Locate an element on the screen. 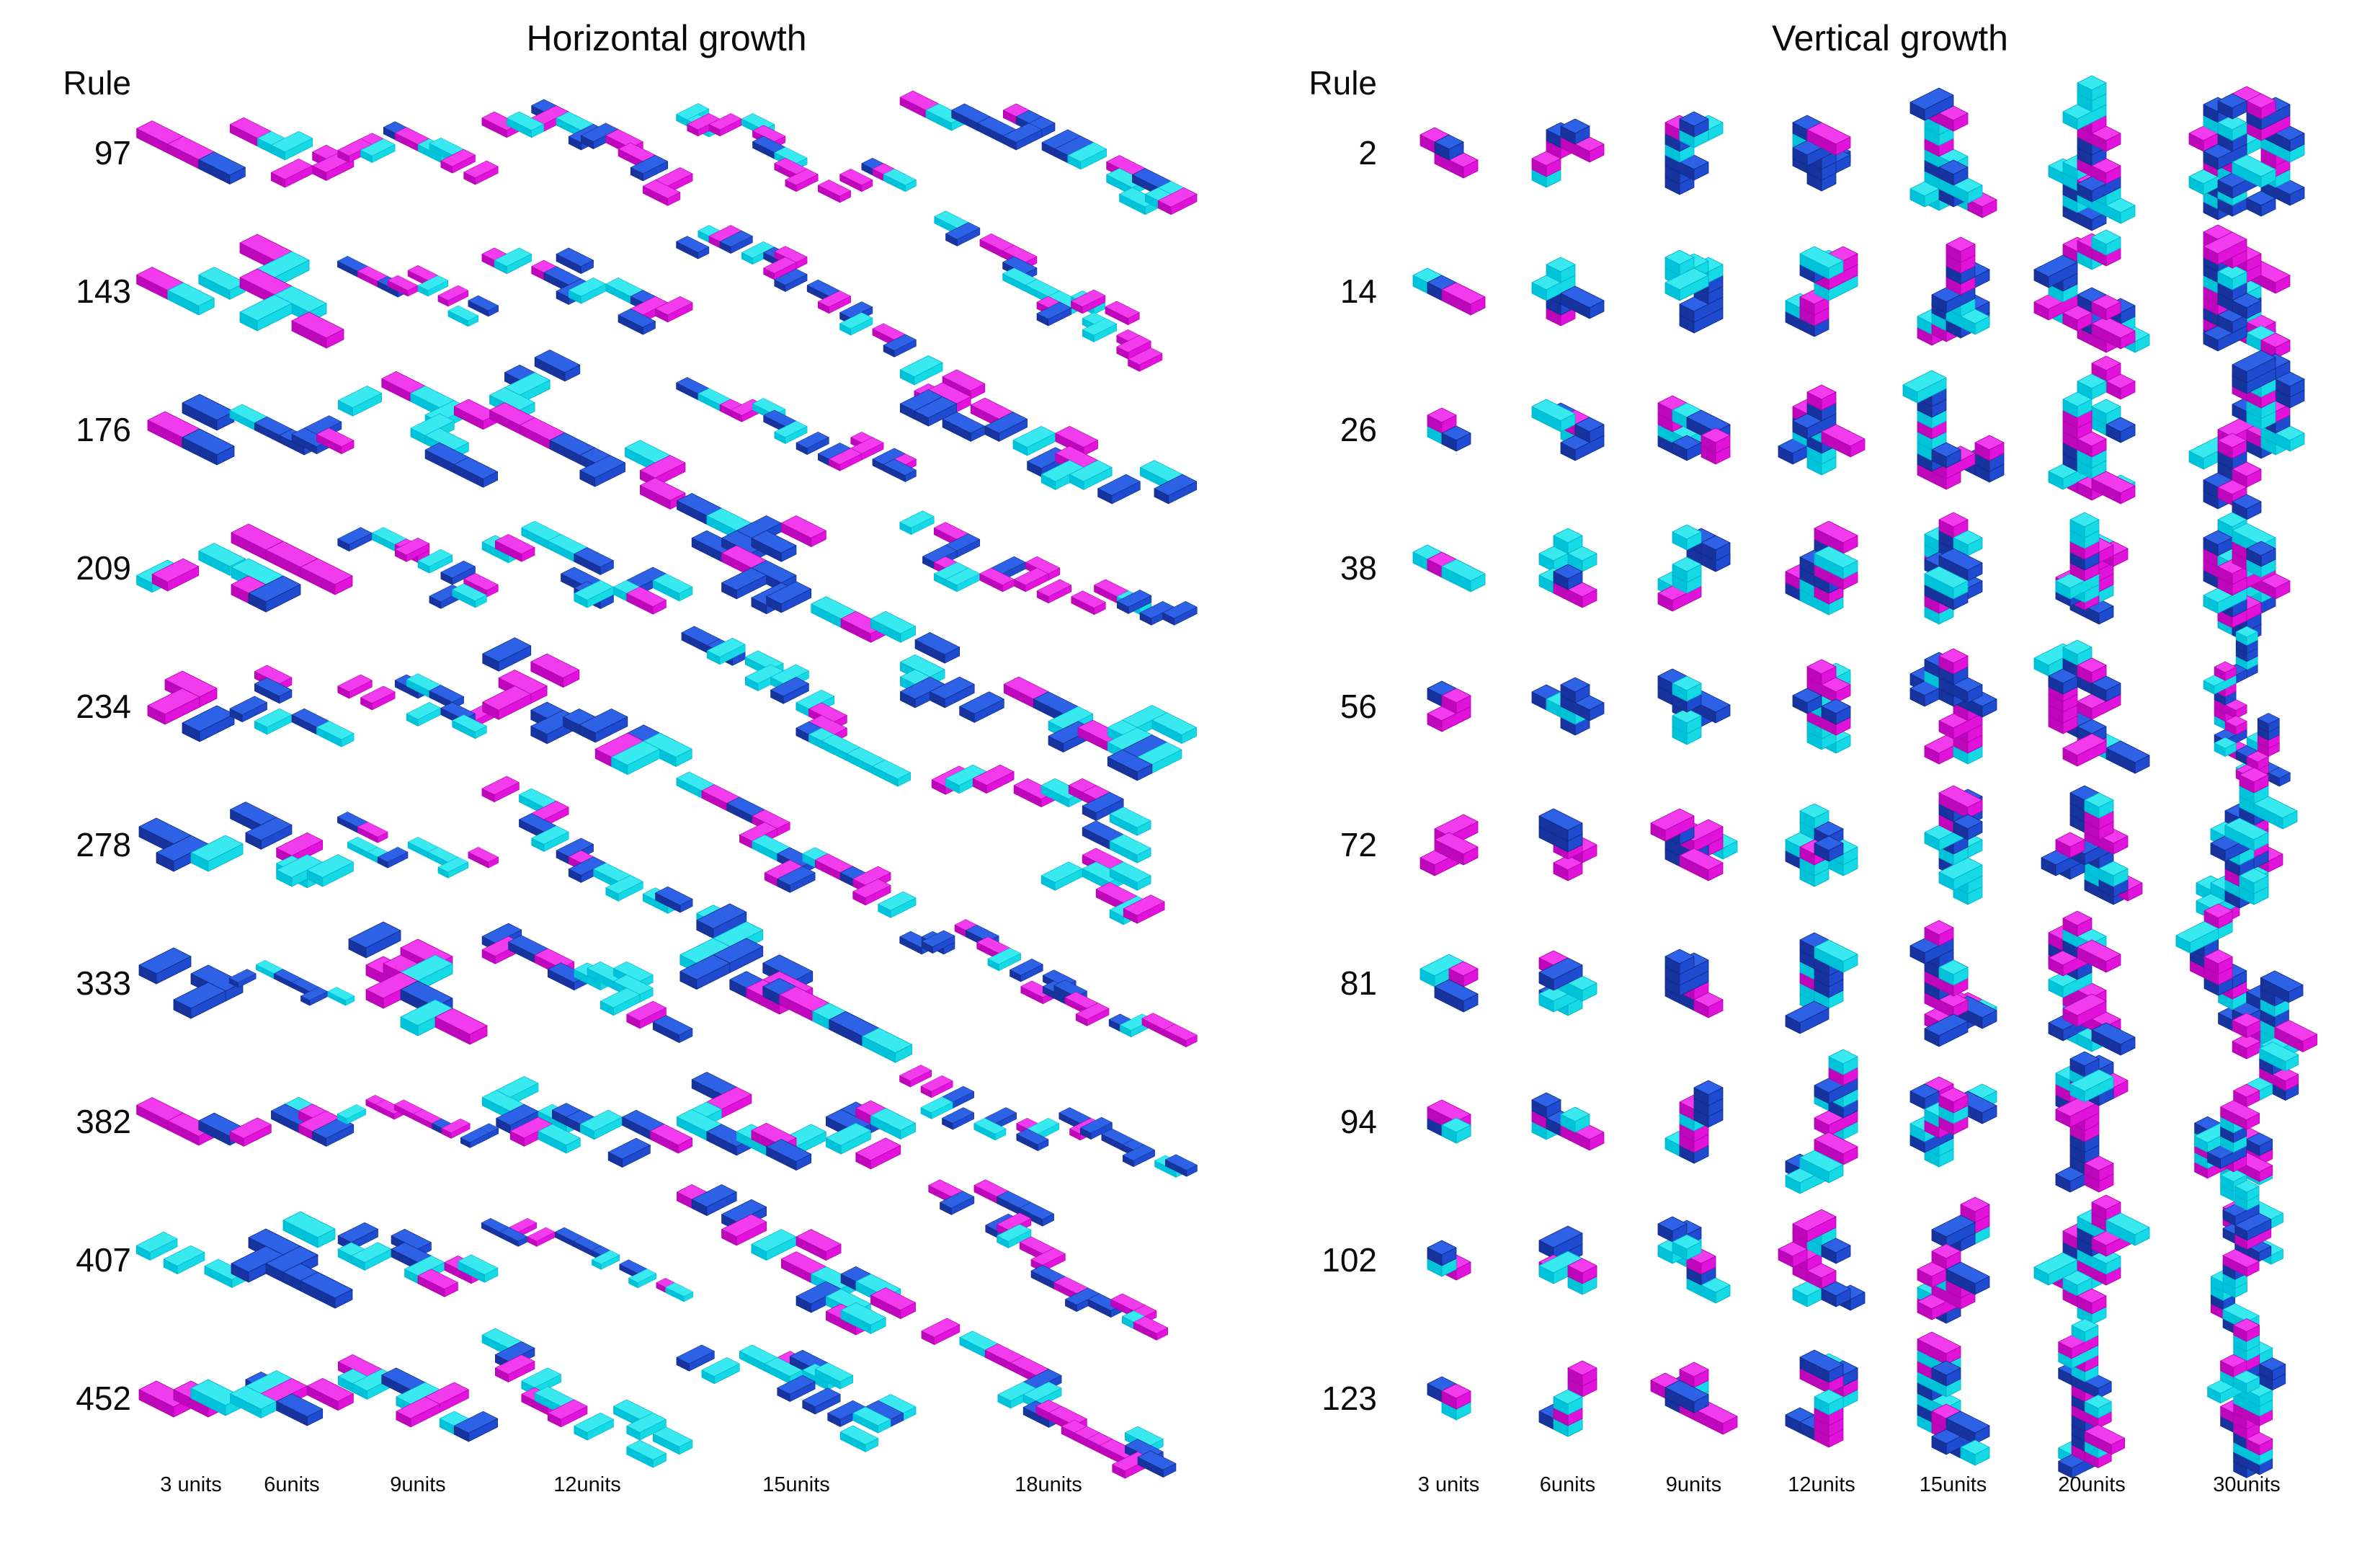 This screenshot has width=2380, height=1541. rule-row: 81 is located at coordinates (1785, 983).